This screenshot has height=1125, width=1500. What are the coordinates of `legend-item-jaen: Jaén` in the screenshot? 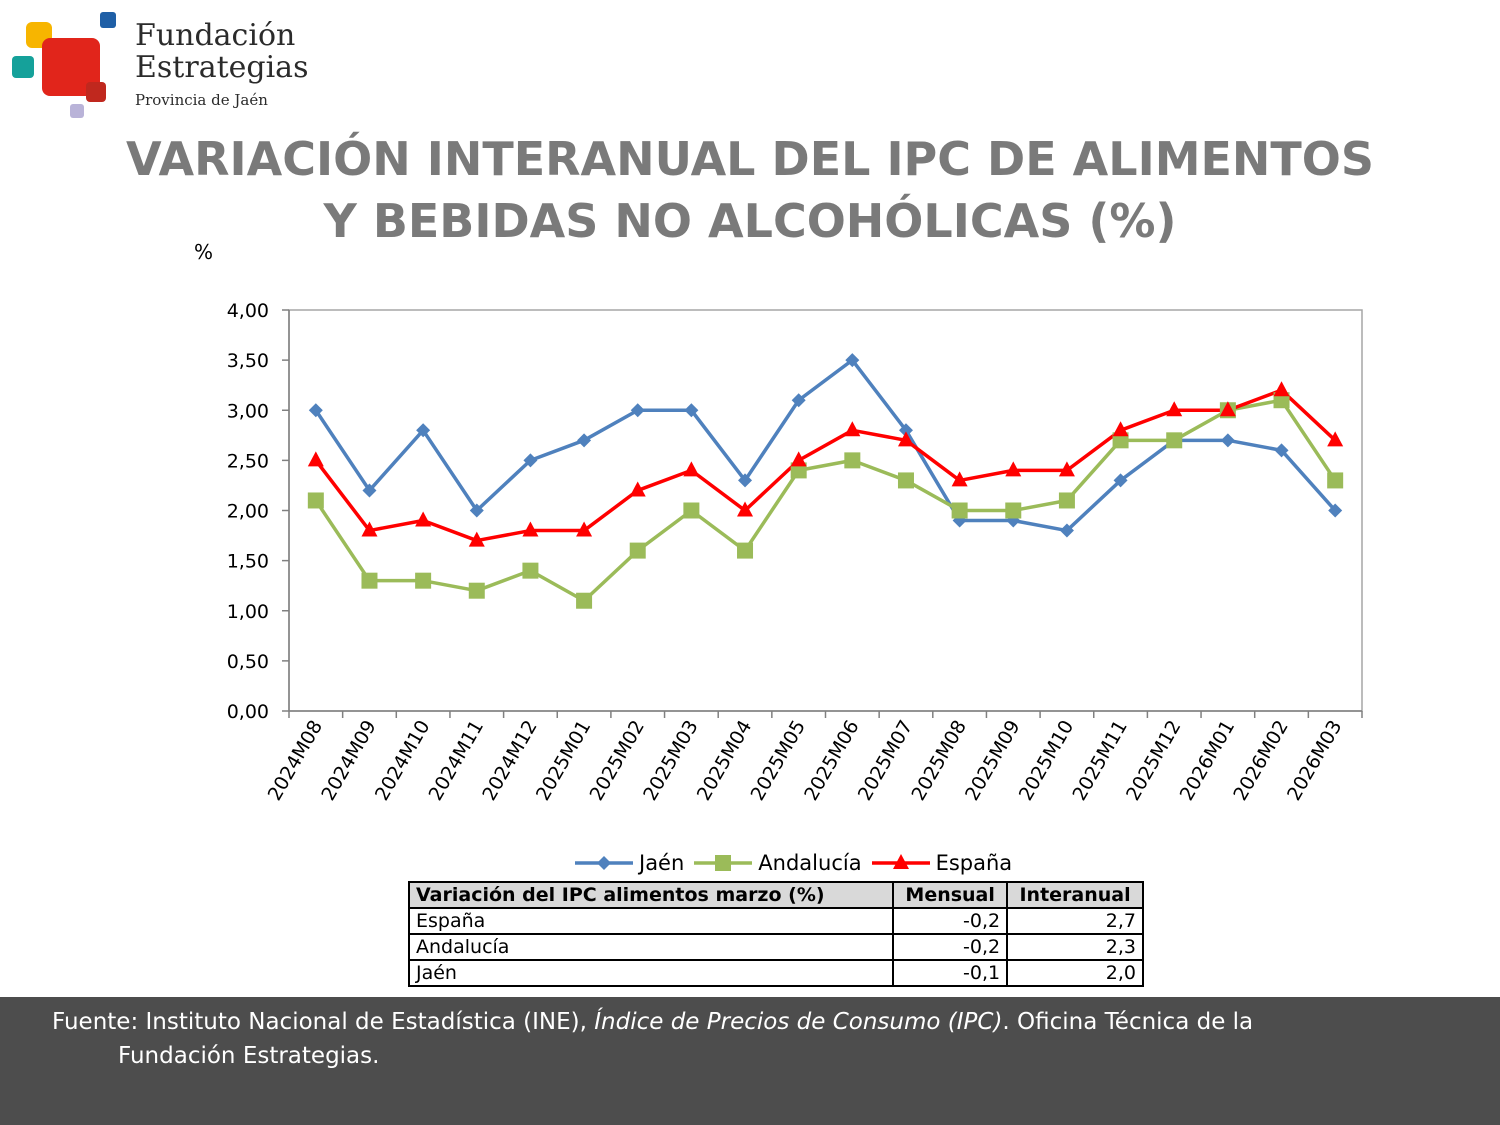 It's located at (629, 863).